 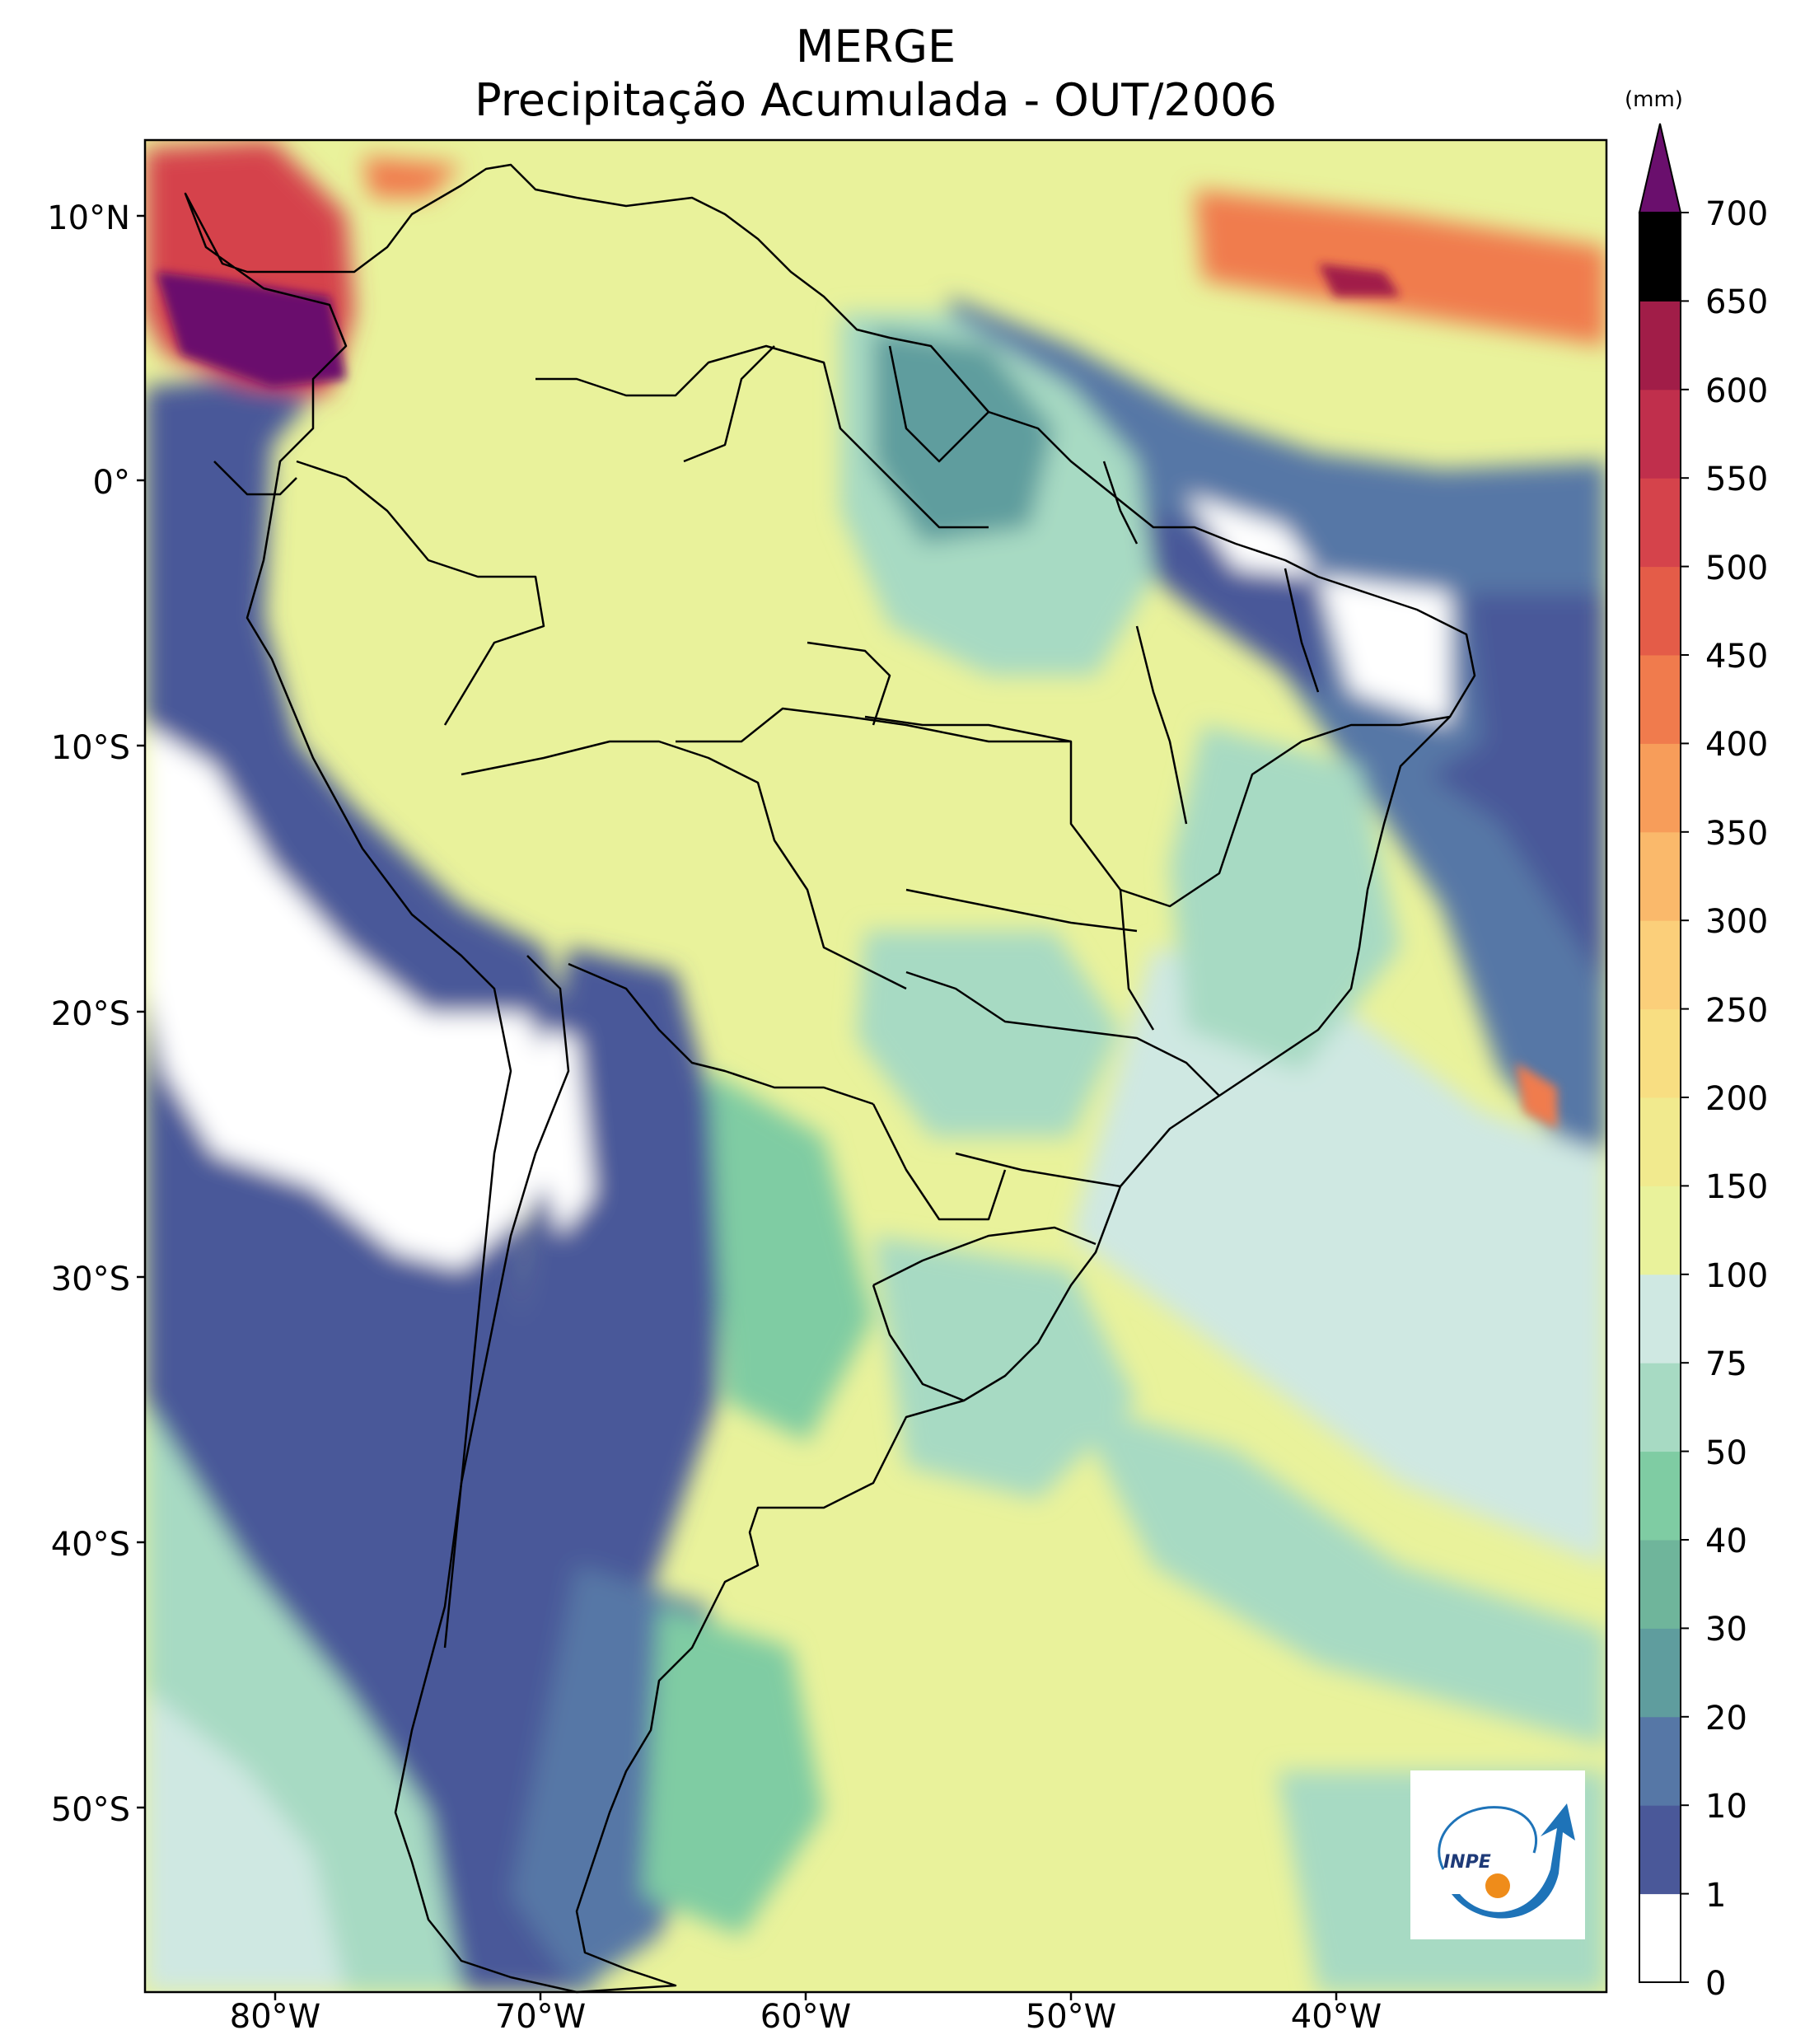 What do you see at coordinates (849, 683) in the screenshot?
I see `border-acre` at bounding box center [849, 683].